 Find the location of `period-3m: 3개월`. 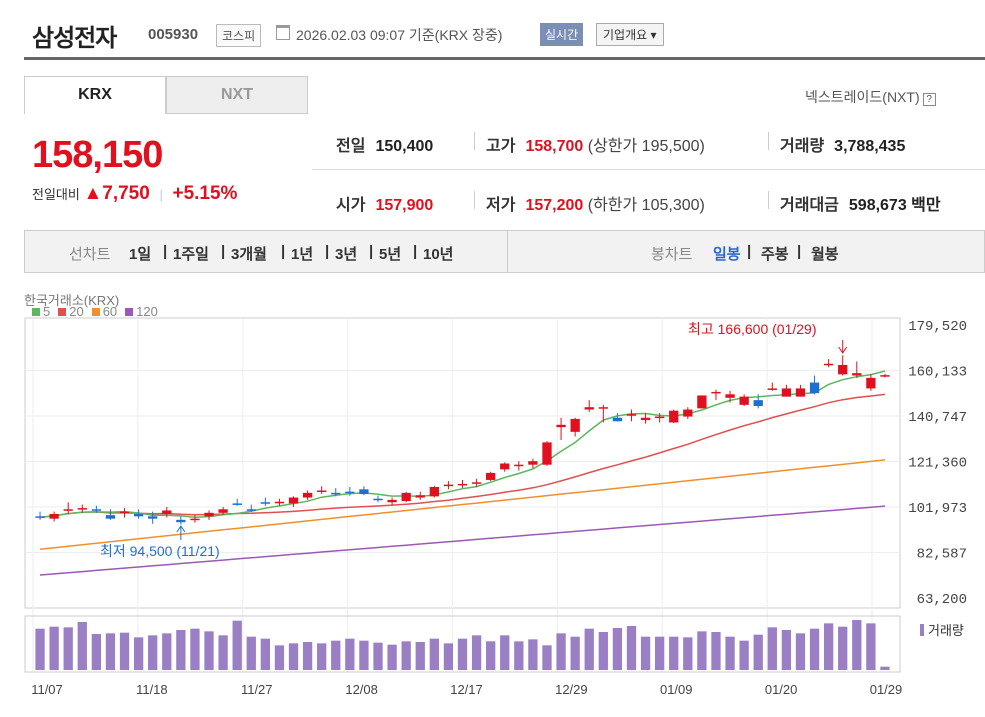

period-3m: 3개월 is located at coordinates (249, 254).